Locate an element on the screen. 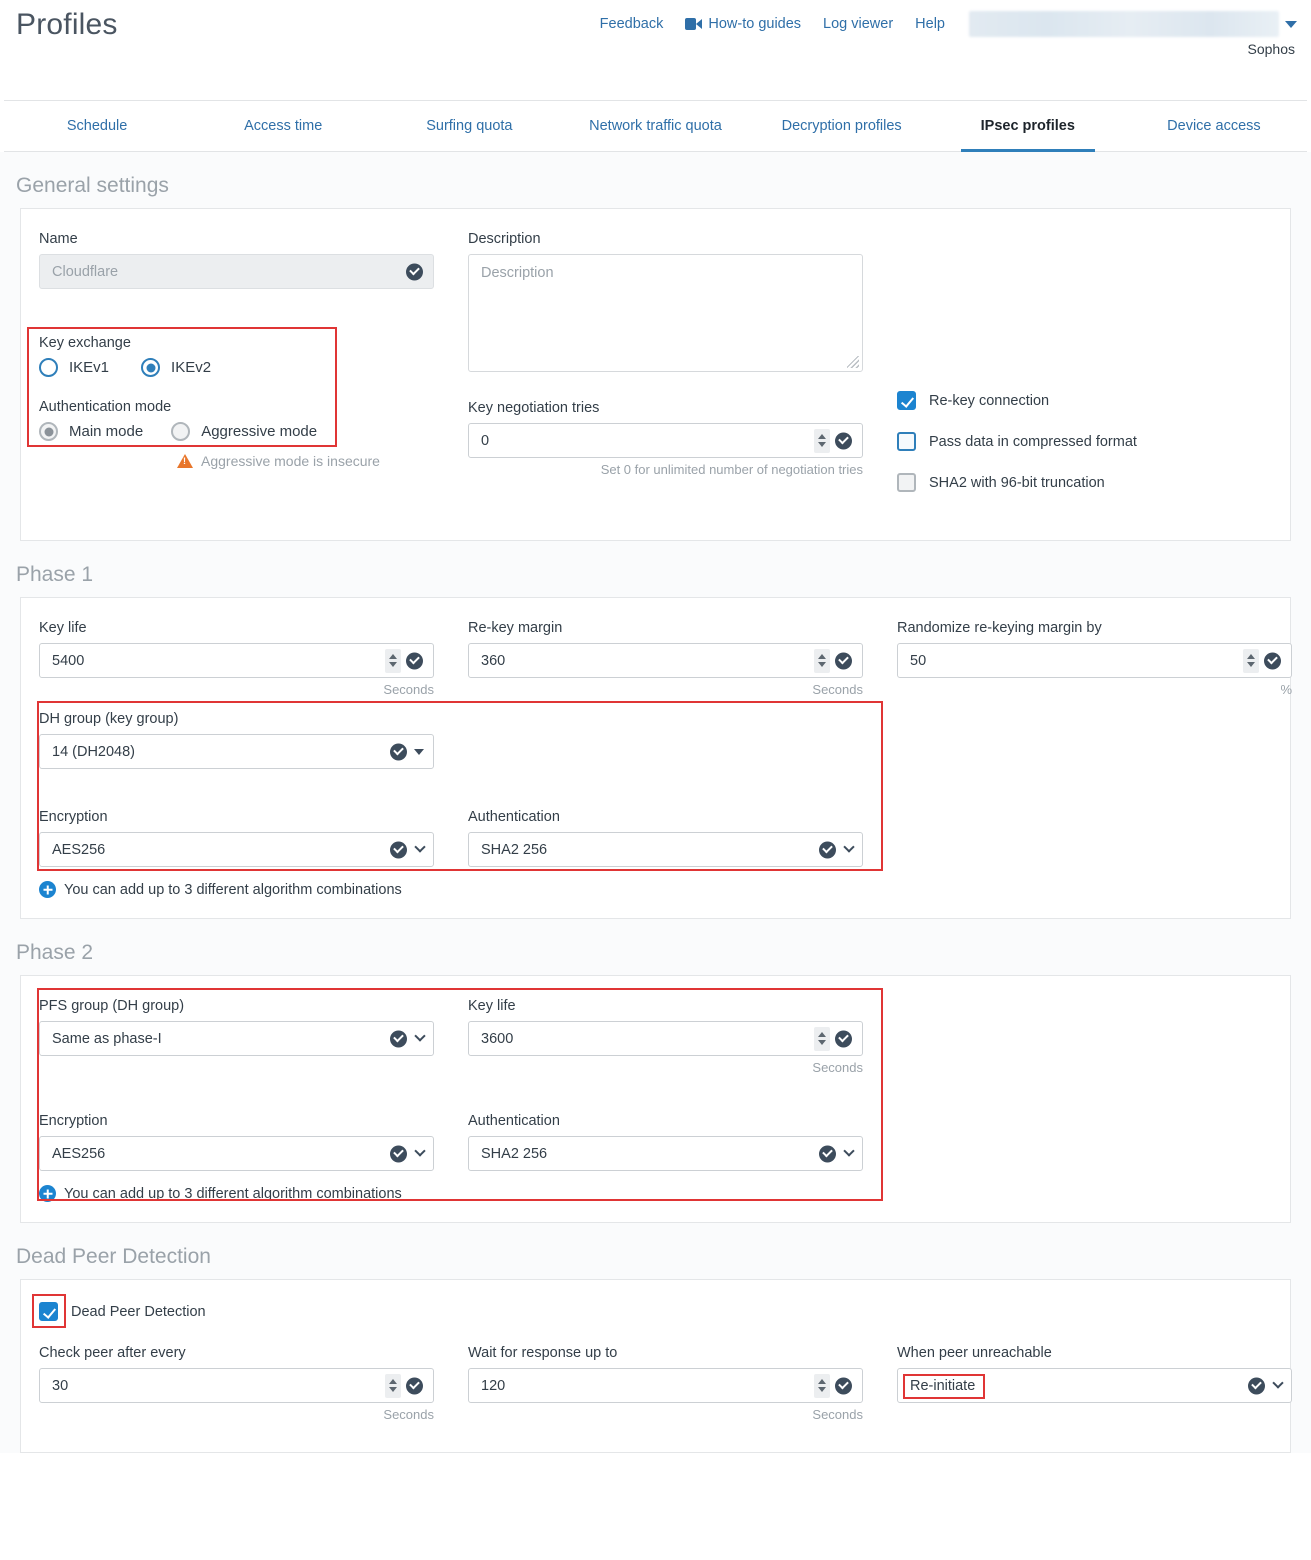 Image resolution: width=1311 pixels, height=1560 pixels. dpd-check-peer-unit: Seconds is located at coordinates (408, 1414).